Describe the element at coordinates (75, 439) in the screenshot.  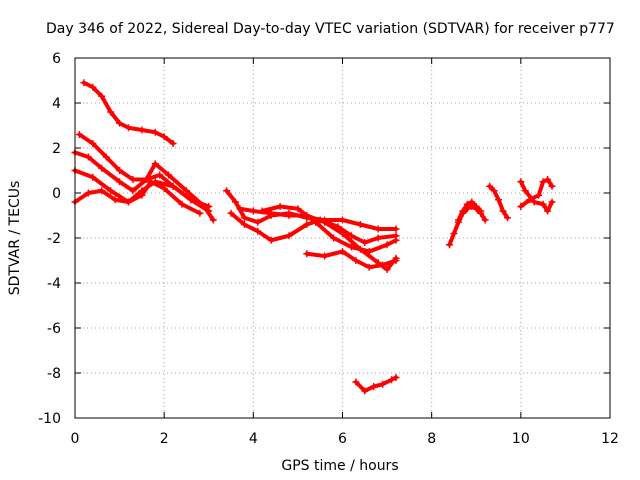
I see `x-tick-label: 0` at that location.